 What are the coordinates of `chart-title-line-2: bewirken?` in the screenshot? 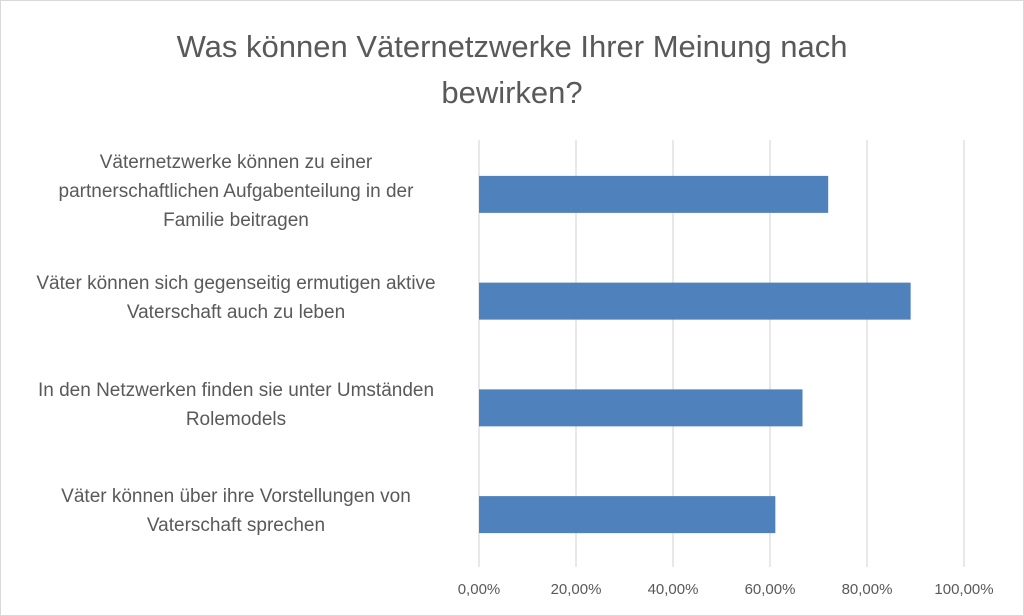 It's located at (512, 92).